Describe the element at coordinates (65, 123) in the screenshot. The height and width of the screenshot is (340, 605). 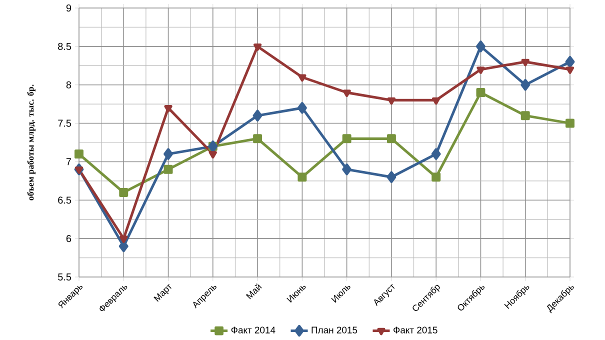
I see `y-tick-label: 7.5` at that location.